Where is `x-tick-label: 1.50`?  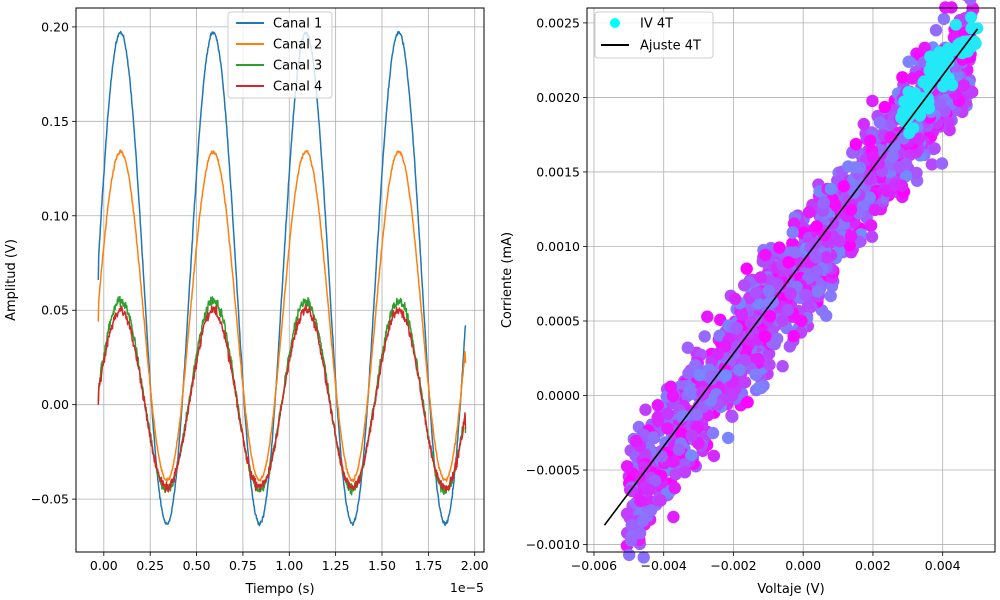 x-tick-label: 1.50 is located at coordinates (382, 565).